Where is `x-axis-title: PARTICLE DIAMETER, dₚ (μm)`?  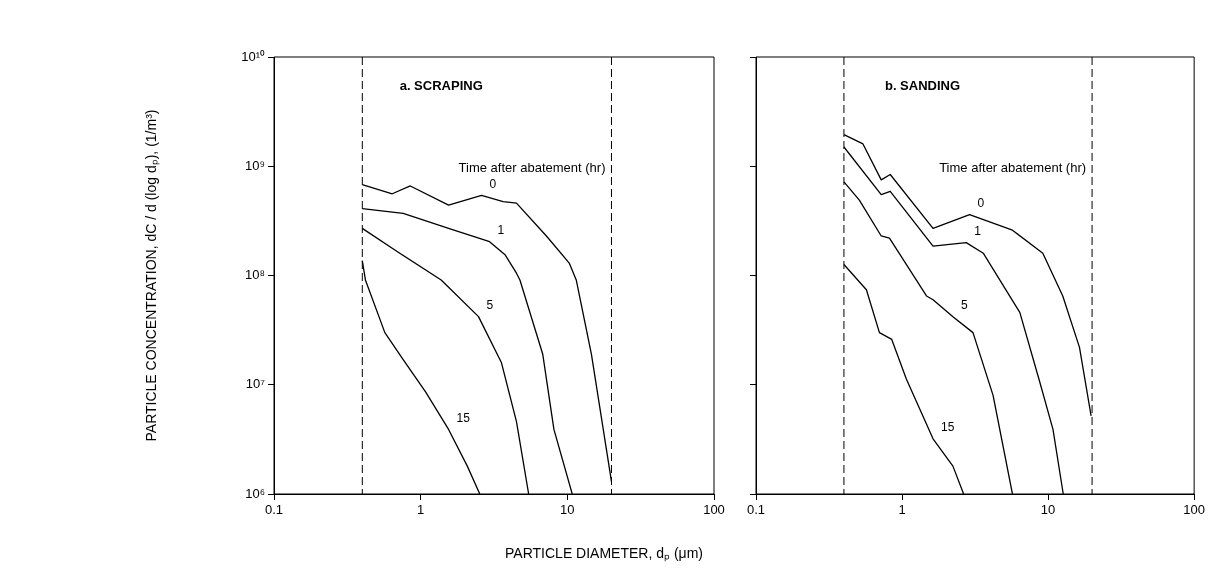
x-axis-title: PARTICLE DIAMETER, dₚ (μm) is located at coordinates (604, 553).